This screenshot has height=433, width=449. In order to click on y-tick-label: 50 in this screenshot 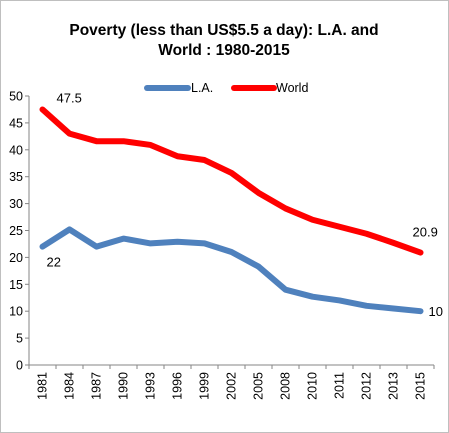, I will do `click(16, 97)`.